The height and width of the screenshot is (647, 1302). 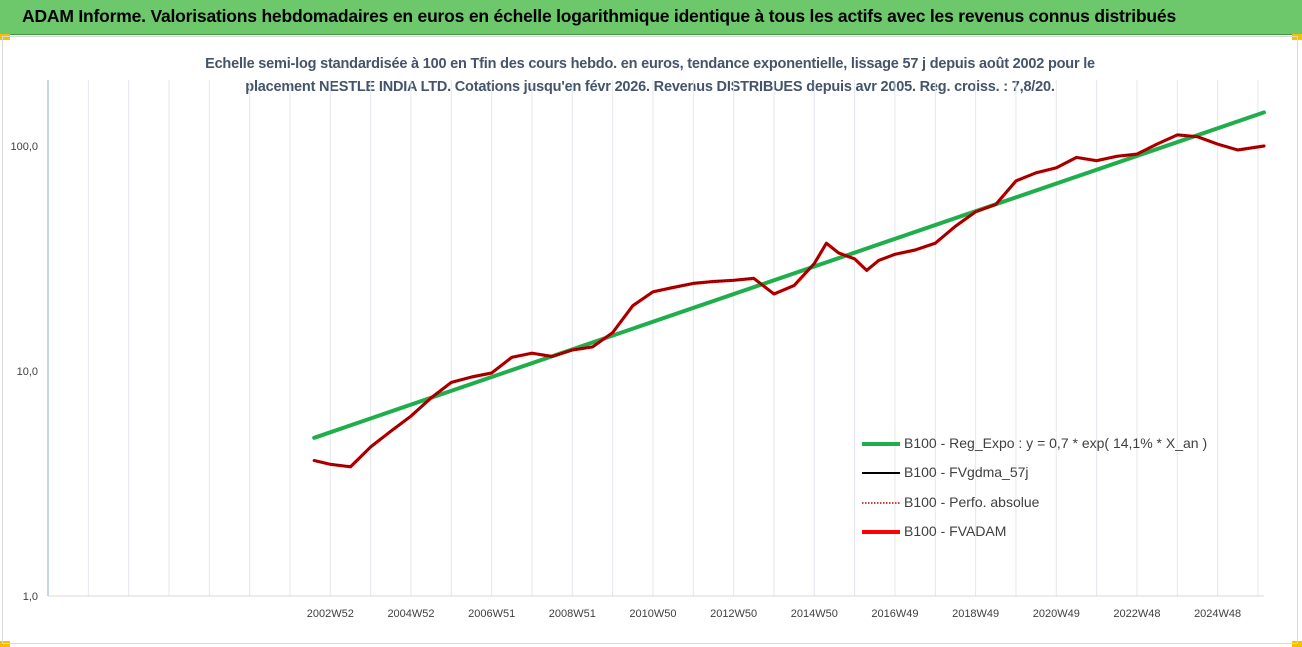 I want to click on x-tick-label: 2024W48, so click(x=1217, y=614).